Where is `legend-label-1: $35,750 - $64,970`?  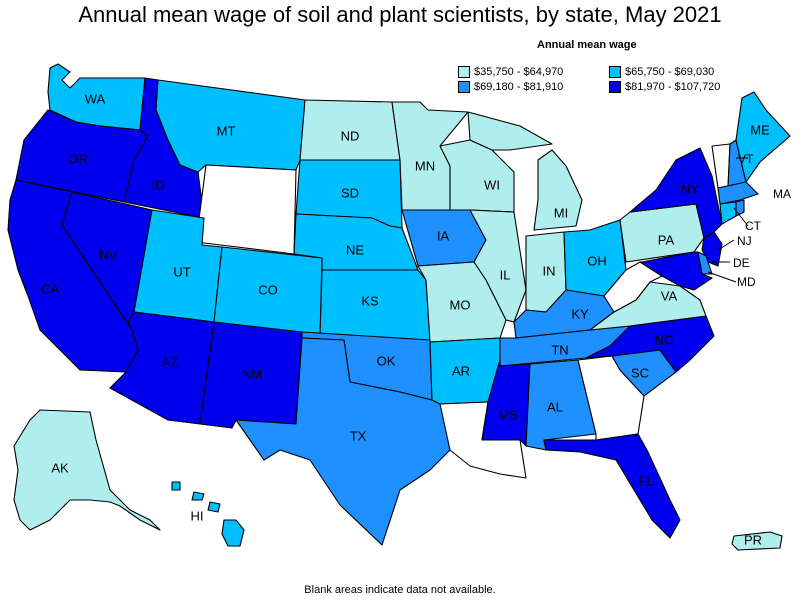
legend-label-1: $35,750 - $64,970 is located at coordinates (519, 72).